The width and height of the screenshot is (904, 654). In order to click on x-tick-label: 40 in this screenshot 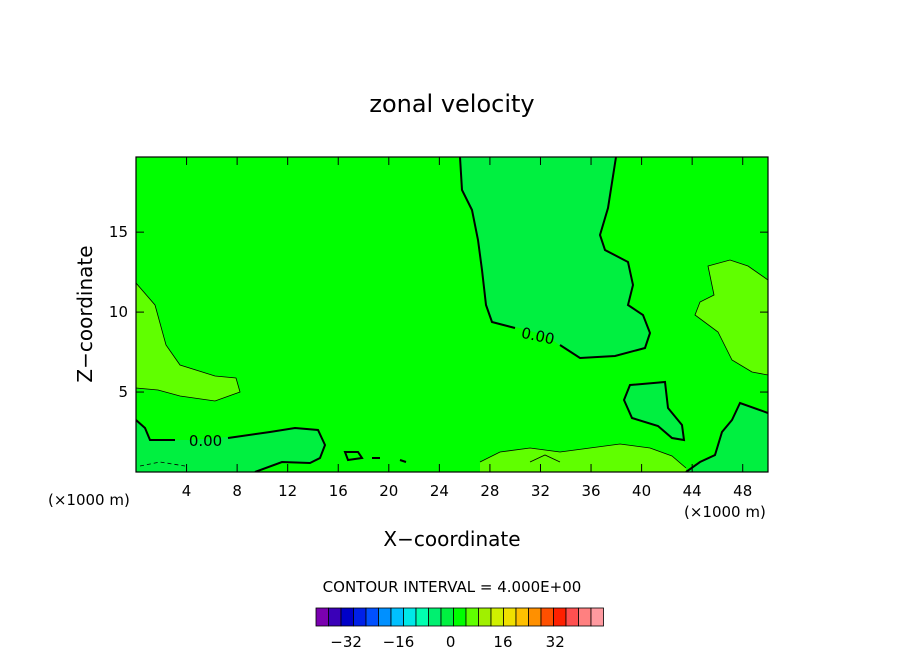, I will do `click(641, 491)`.